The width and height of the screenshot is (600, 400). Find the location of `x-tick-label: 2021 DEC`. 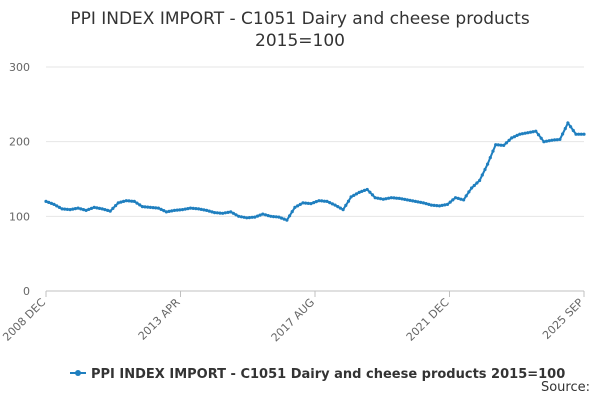

x-tick-label: 2021 DEC is located at coordinates (428, 320).